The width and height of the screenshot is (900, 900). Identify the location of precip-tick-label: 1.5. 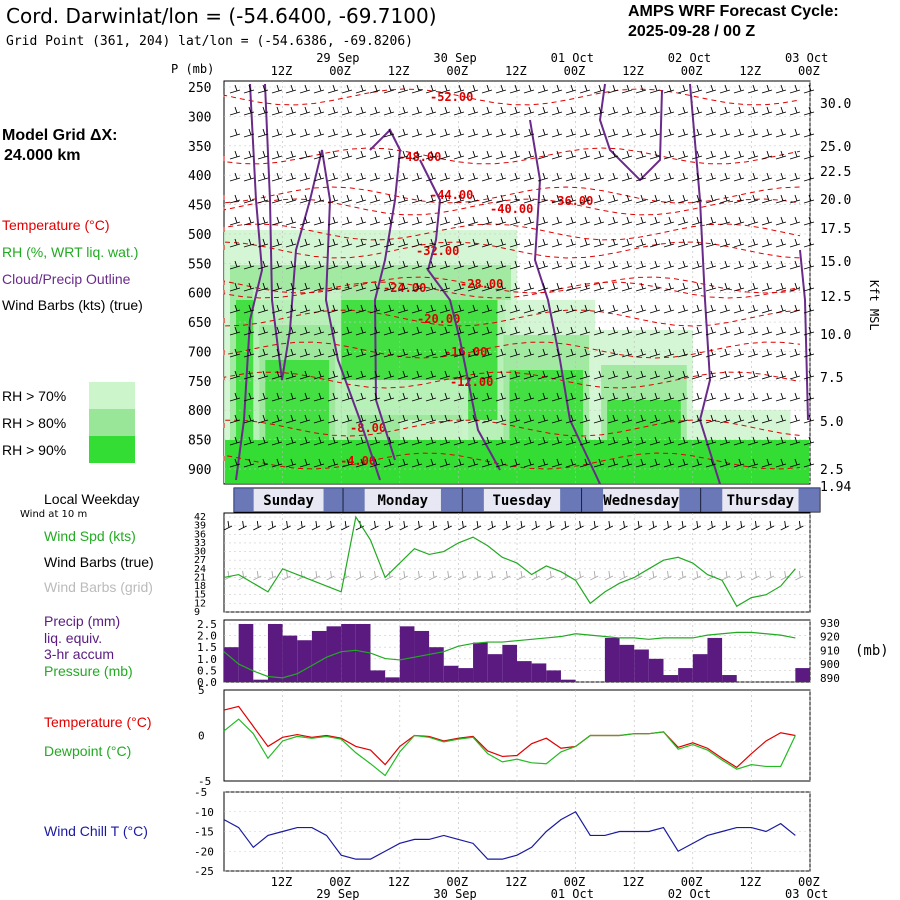
(207, 647).